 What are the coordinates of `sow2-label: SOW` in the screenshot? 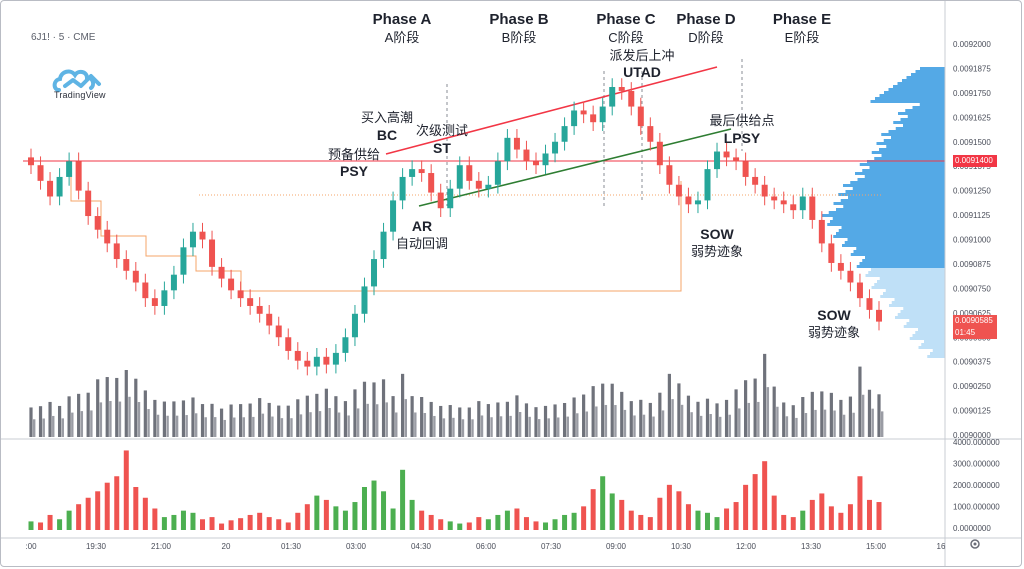 It's located at (834, 315).